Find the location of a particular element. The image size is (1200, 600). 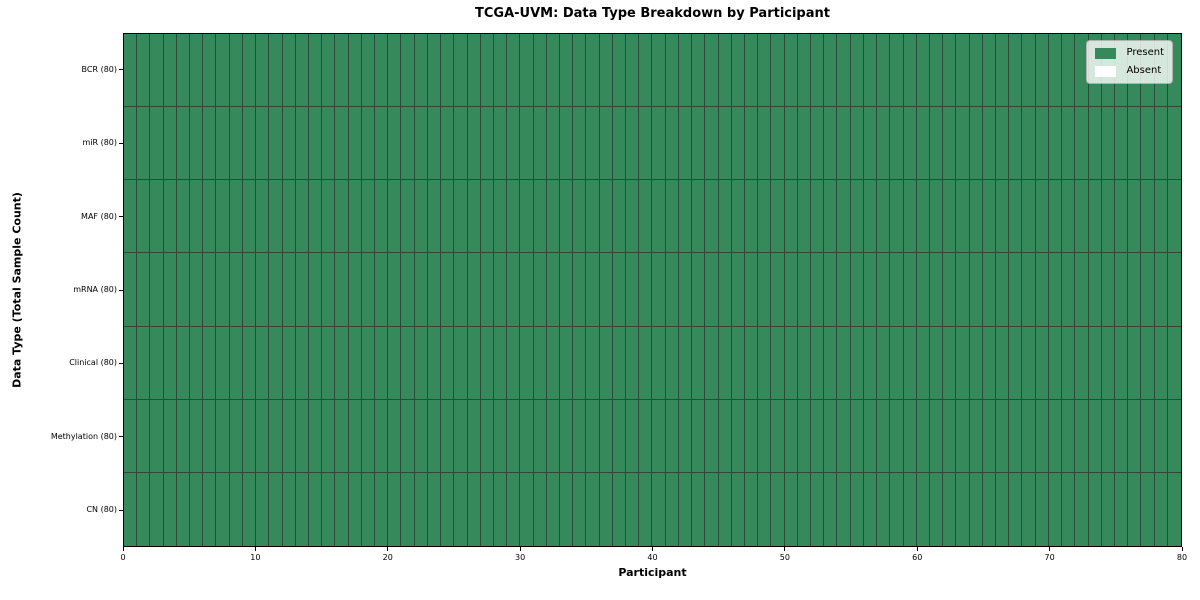

legend-label: Absent is located at coordinates (1144, 70).